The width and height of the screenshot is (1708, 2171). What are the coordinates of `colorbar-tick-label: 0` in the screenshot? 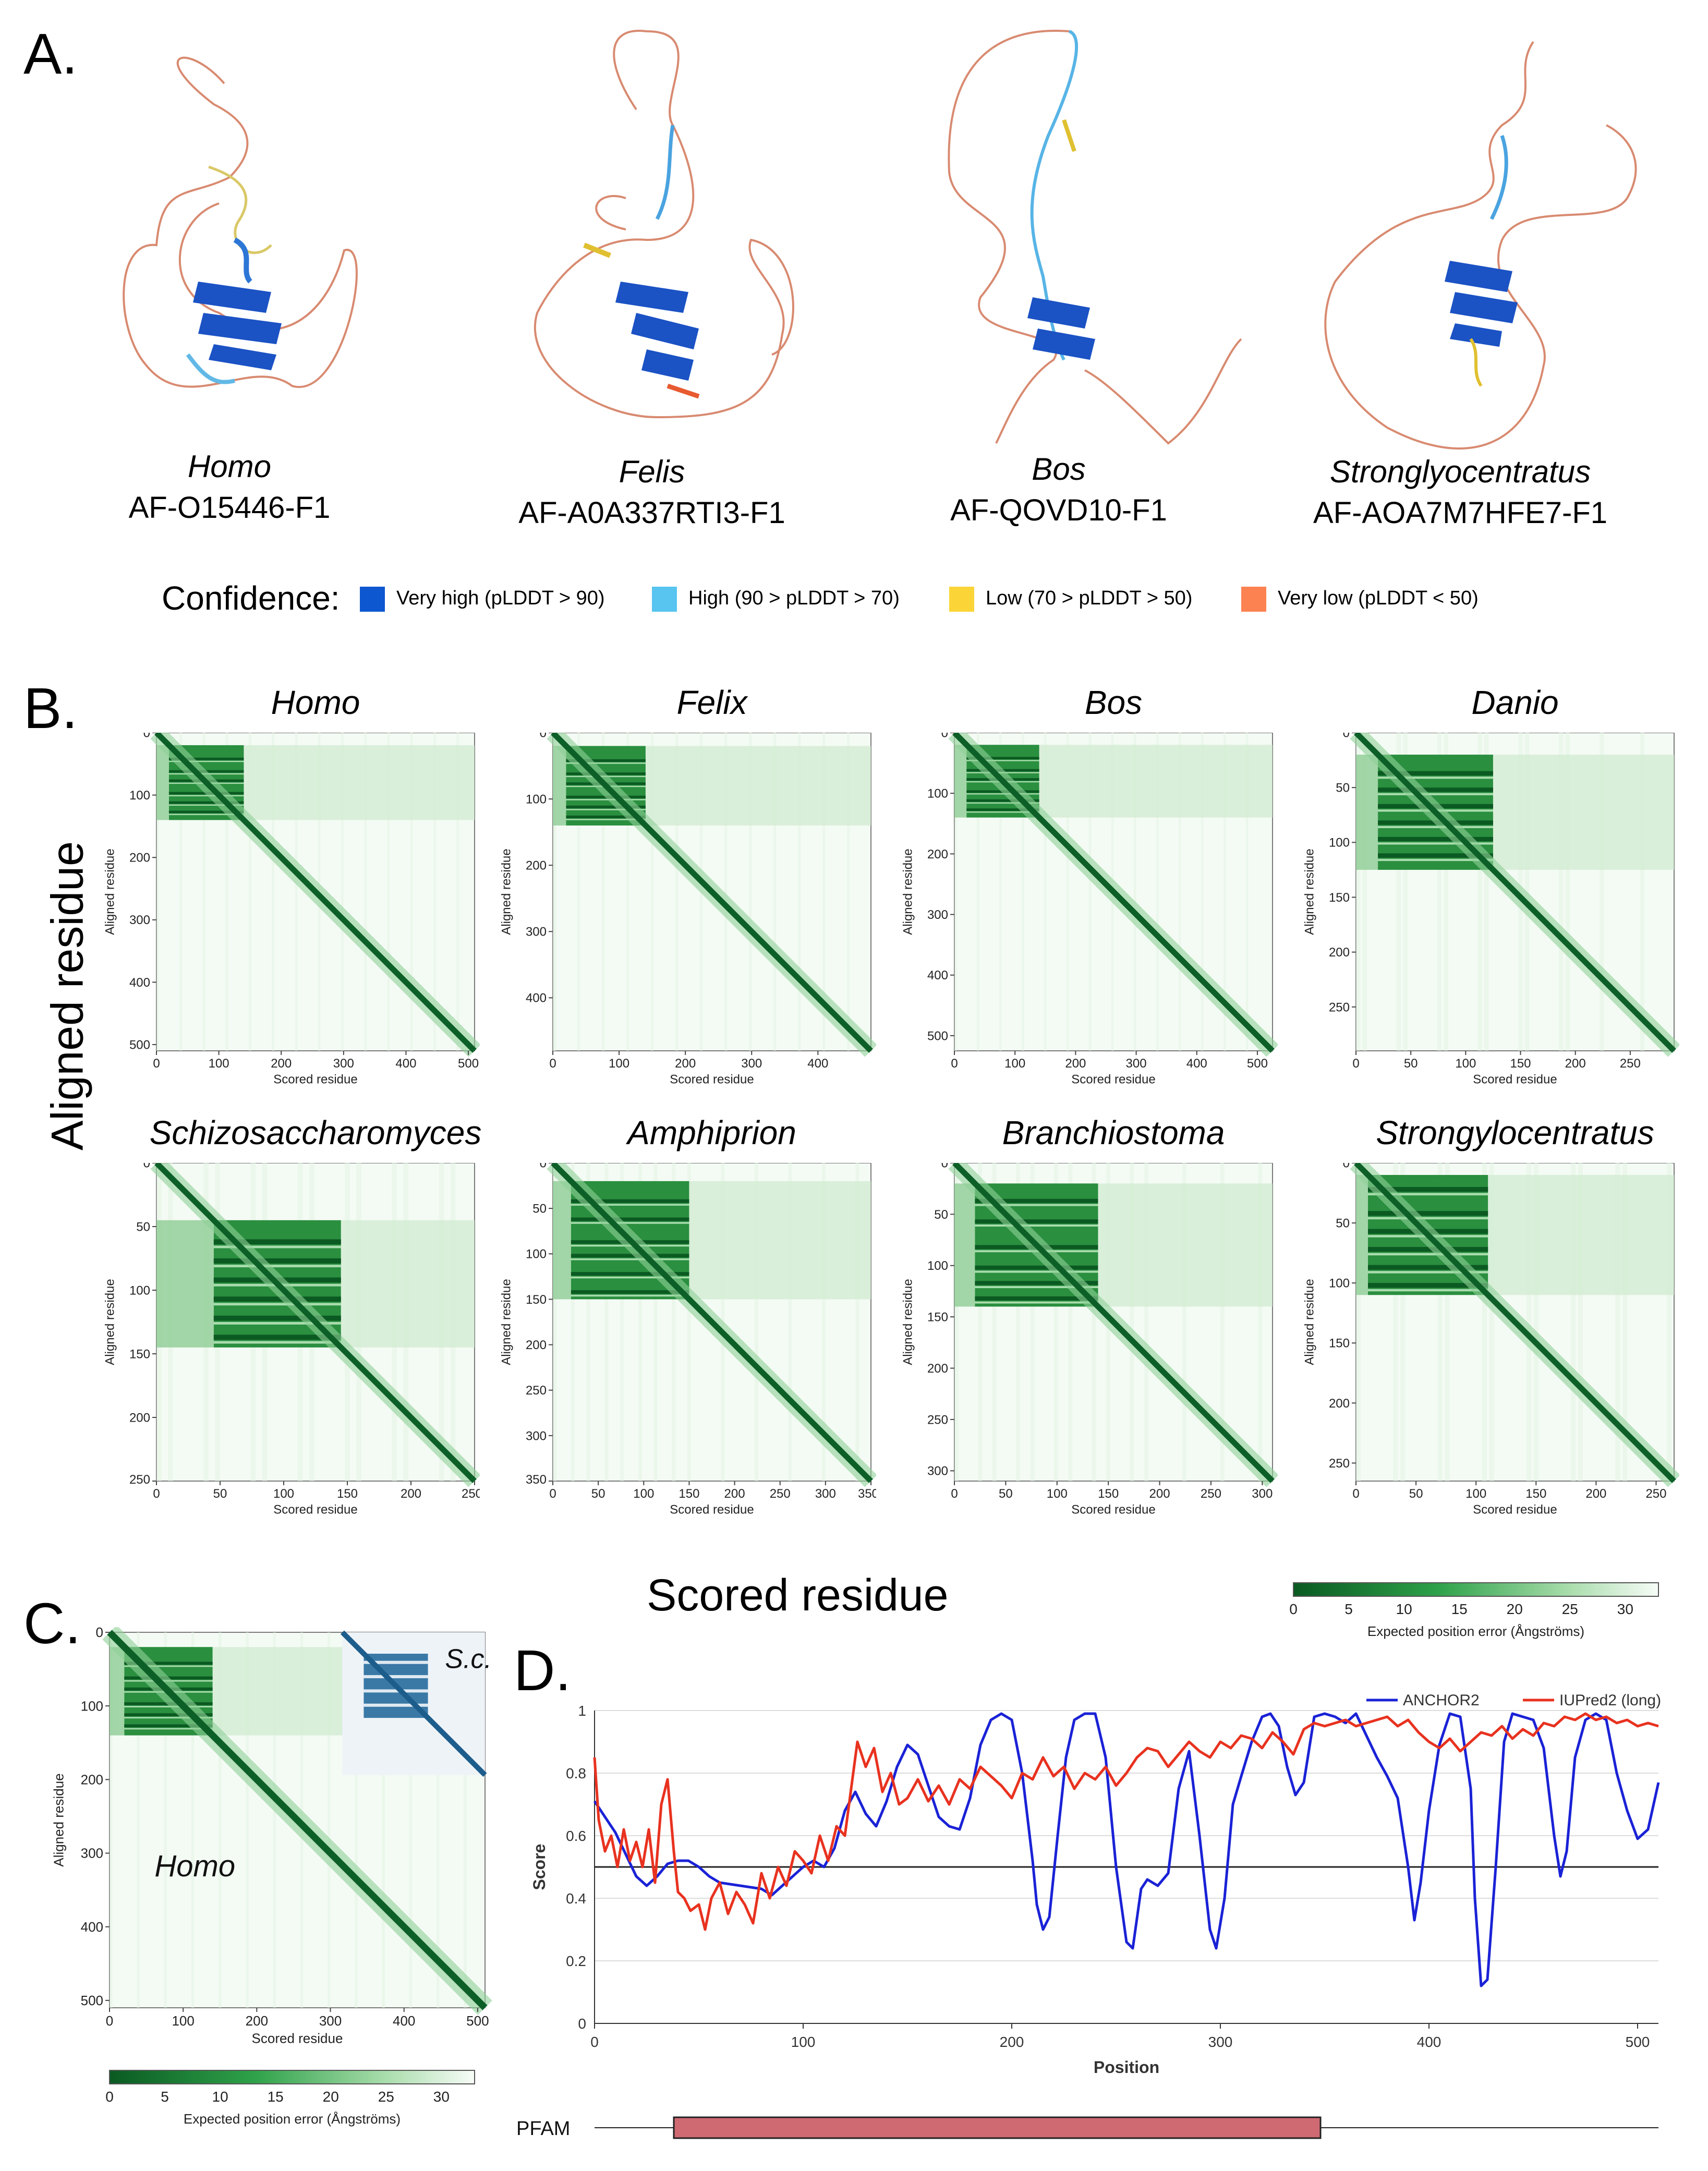 It's located at (1293, 1609).